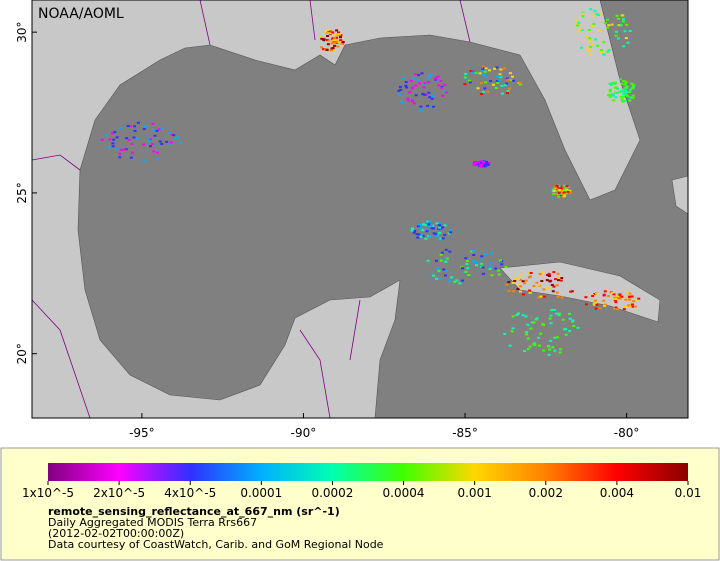  What do you see at coordinates (22, 32) in the screenshot?
I see `y-tick-label: 30°` at bounding box center [22, 32].